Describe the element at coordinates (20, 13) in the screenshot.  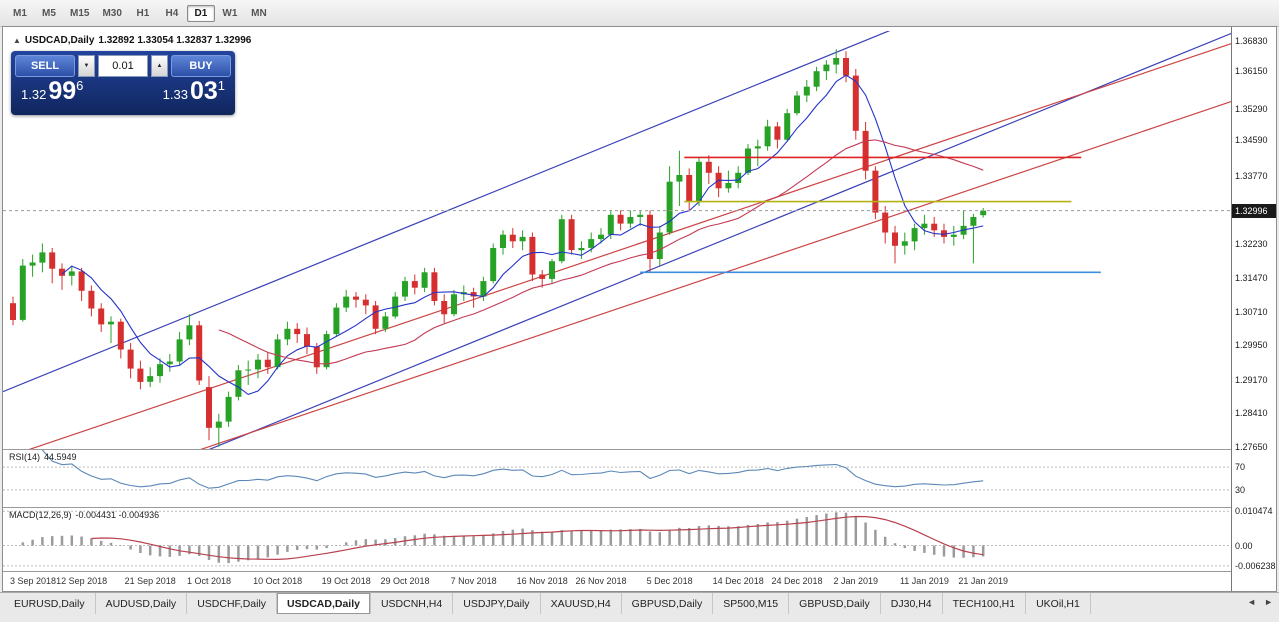
I see `timeframe-button-m1: M1` at that location.